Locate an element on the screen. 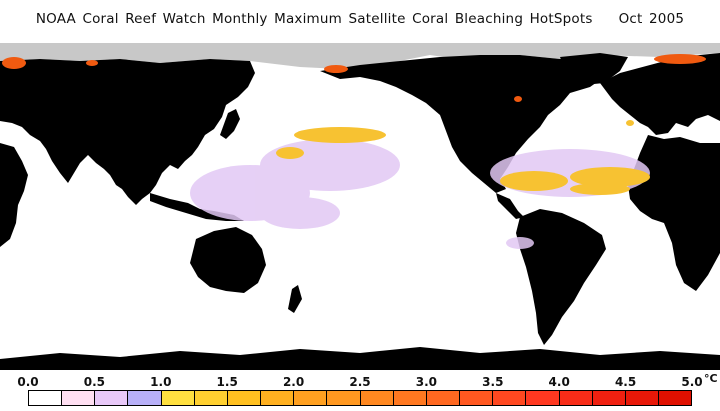 This screenshot has width=720, height=411. central-america is located at coordinates (510, 206).